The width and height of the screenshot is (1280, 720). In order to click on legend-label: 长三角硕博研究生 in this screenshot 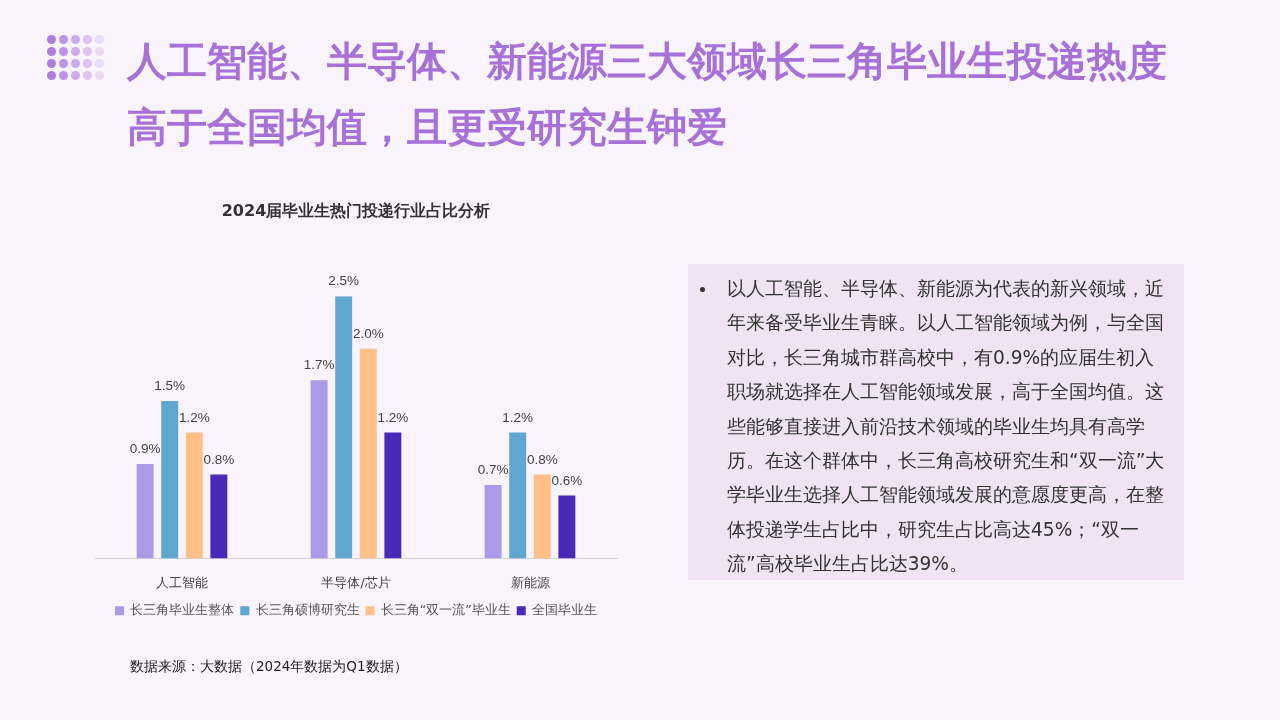, I will do `click(307, 609)`.